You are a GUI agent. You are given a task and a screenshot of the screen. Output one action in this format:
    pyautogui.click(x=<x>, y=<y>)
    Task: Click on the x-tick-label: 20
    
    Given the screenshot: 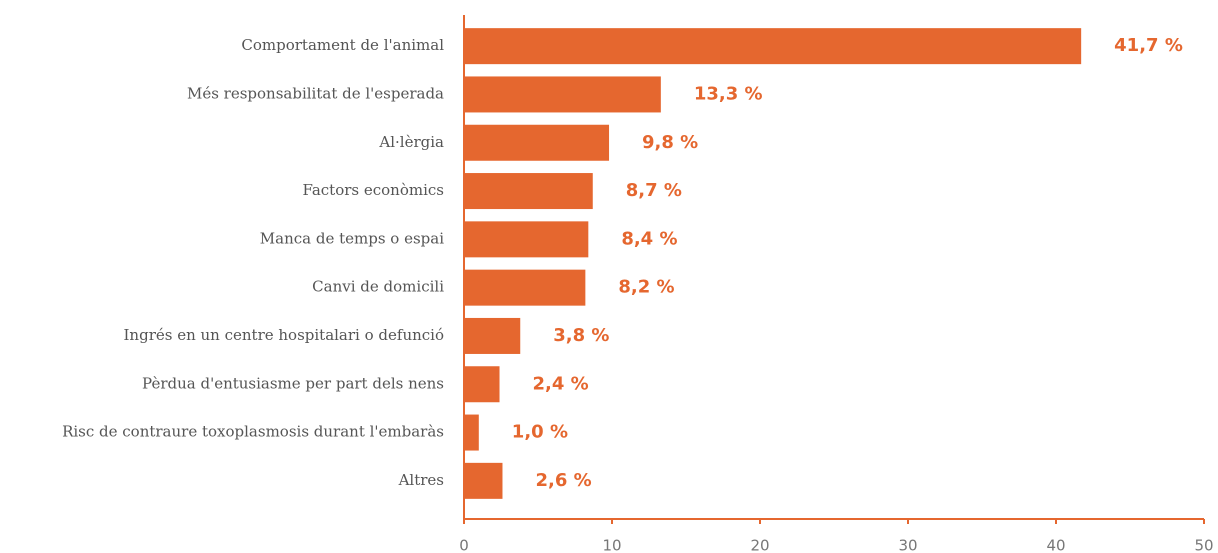 What is the action you would take?
    pyautogui.click(x=759, y=545)
    